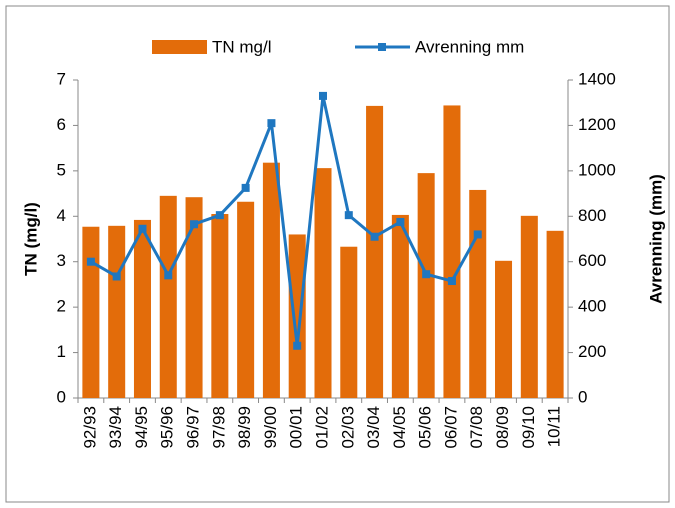 This screenshot has width=675, height=508. Describe the element at coordinates (469, 46) in the screenshot. I see `legend-label: Avrenning mm` at that location.